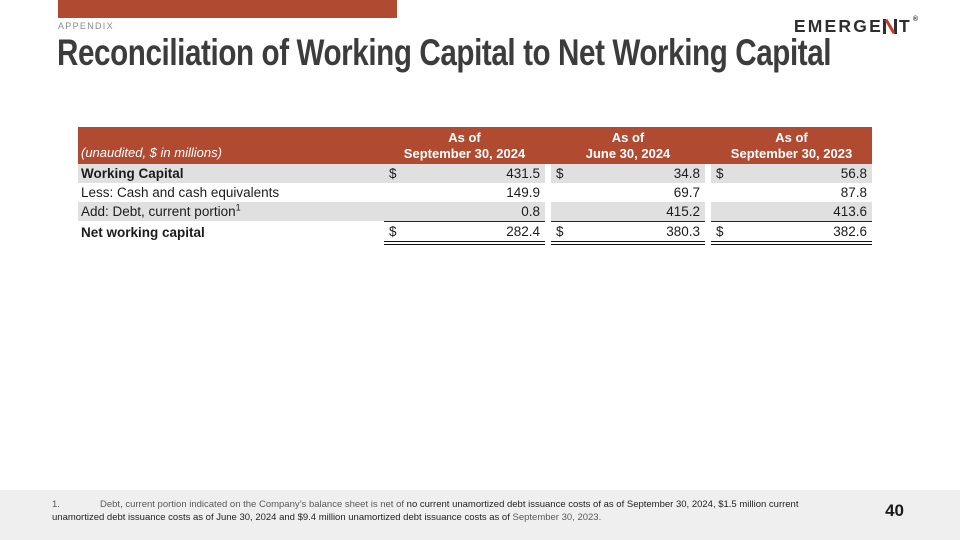 The image size is (960, 540). I want to click on value: 69.7, so click(686, 192).